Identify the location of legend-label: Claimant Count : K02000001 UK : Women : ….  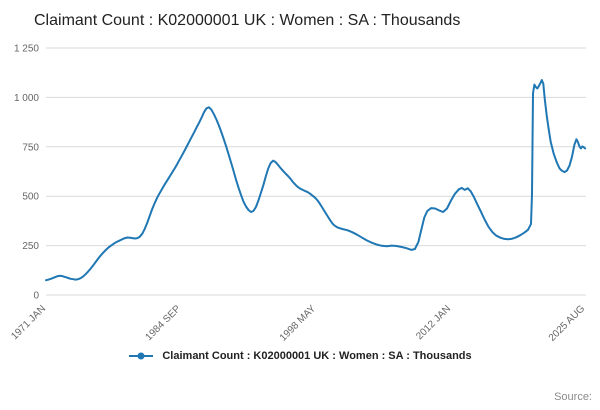
(317, 356).